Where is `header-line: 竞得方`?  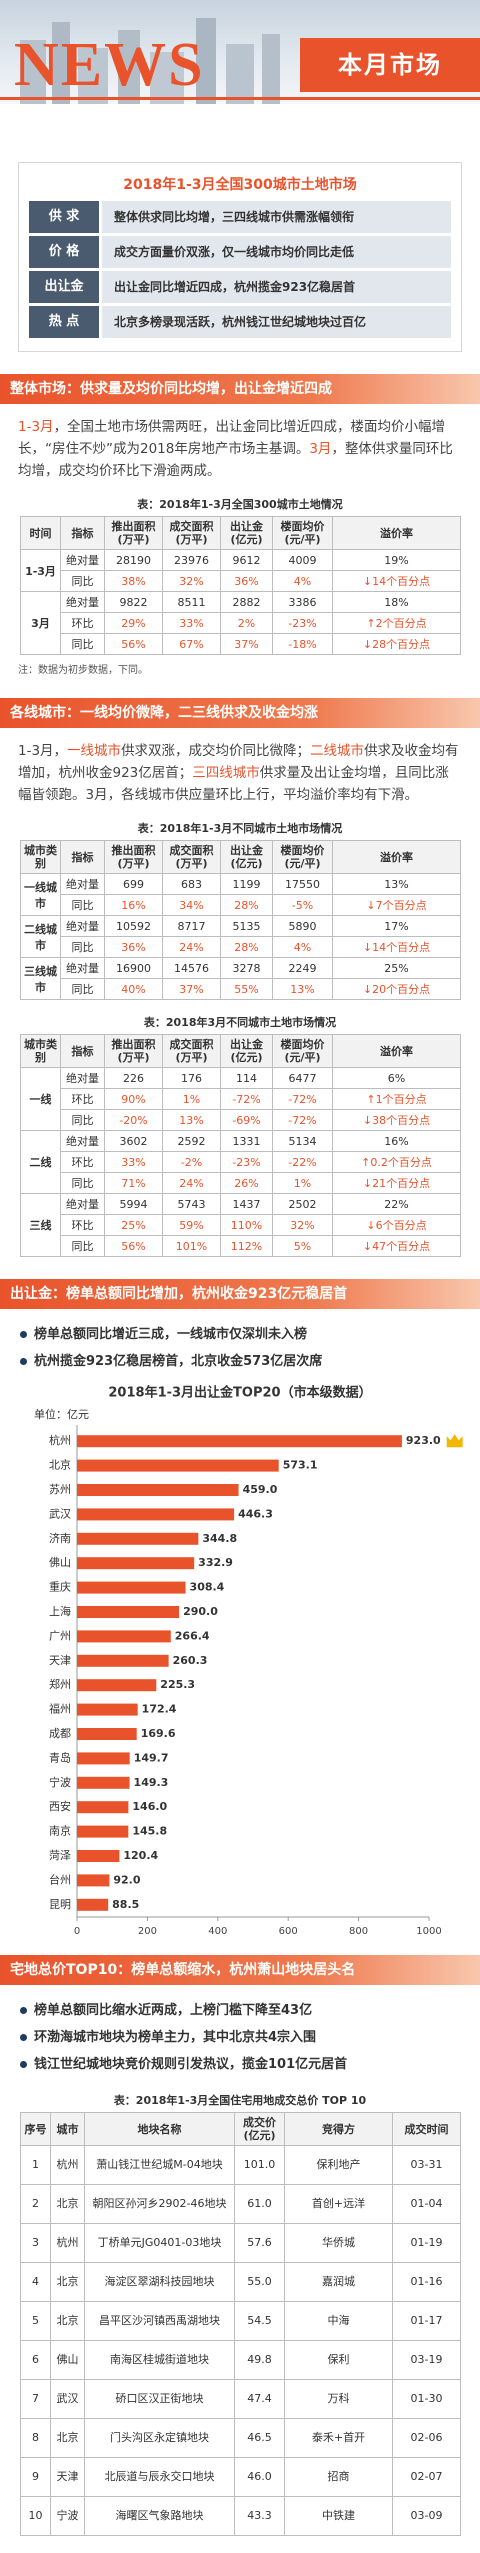
header-line: 竞得方 is located at coordinates (338, 2129).